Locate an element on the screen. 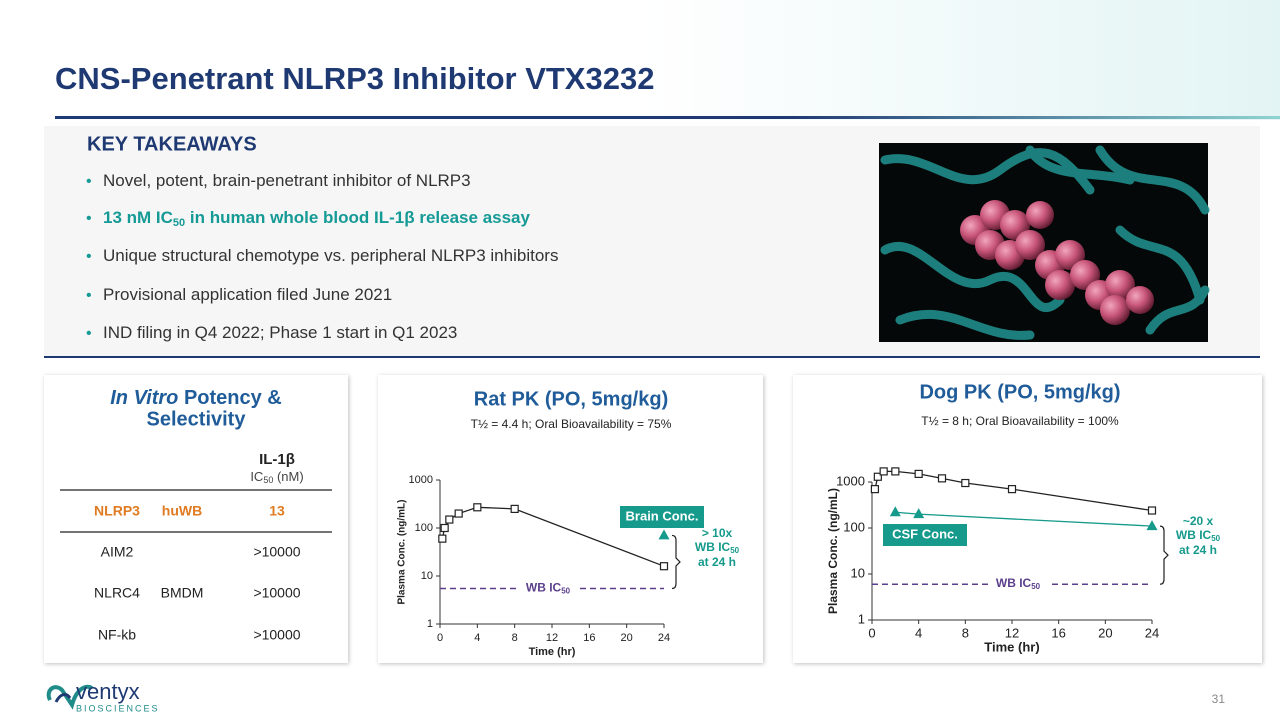 This screenshot has width=1280, height=720. logo-text: ventyx is located at coordinates (108, 691).